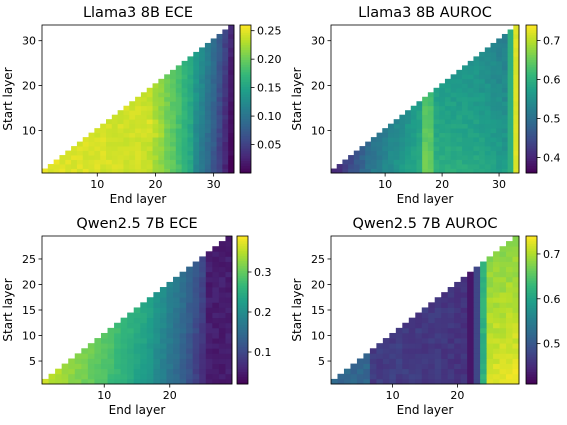  Describe the element at coordinates (97, 184) in the screenshot. I see `x-tick-label: 10` at that location.